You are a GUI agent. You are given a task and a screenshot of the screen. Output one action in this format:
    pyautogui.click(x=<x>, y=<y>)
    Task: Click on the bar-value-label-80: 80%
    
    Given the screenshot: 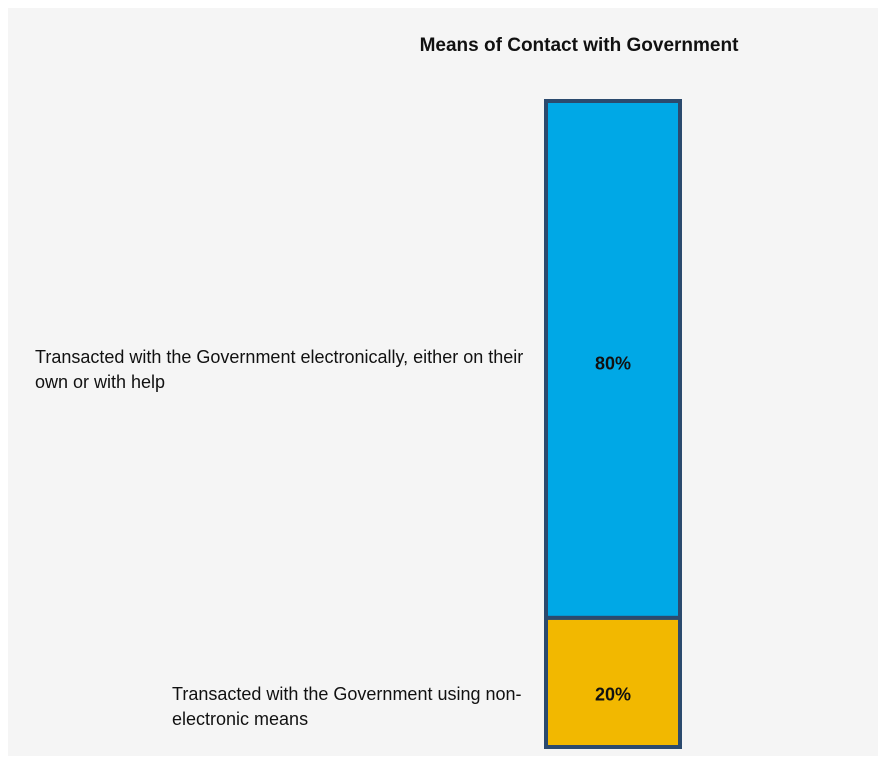 What is the action you would take?
    pyautogui.click(x=613, y=364)
    